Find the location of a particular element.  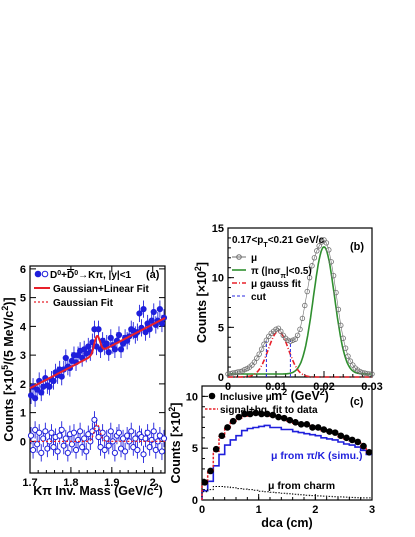

panel-a-legend-entry: Gaussian+Linear Fit is located at coordinates (101, 289).